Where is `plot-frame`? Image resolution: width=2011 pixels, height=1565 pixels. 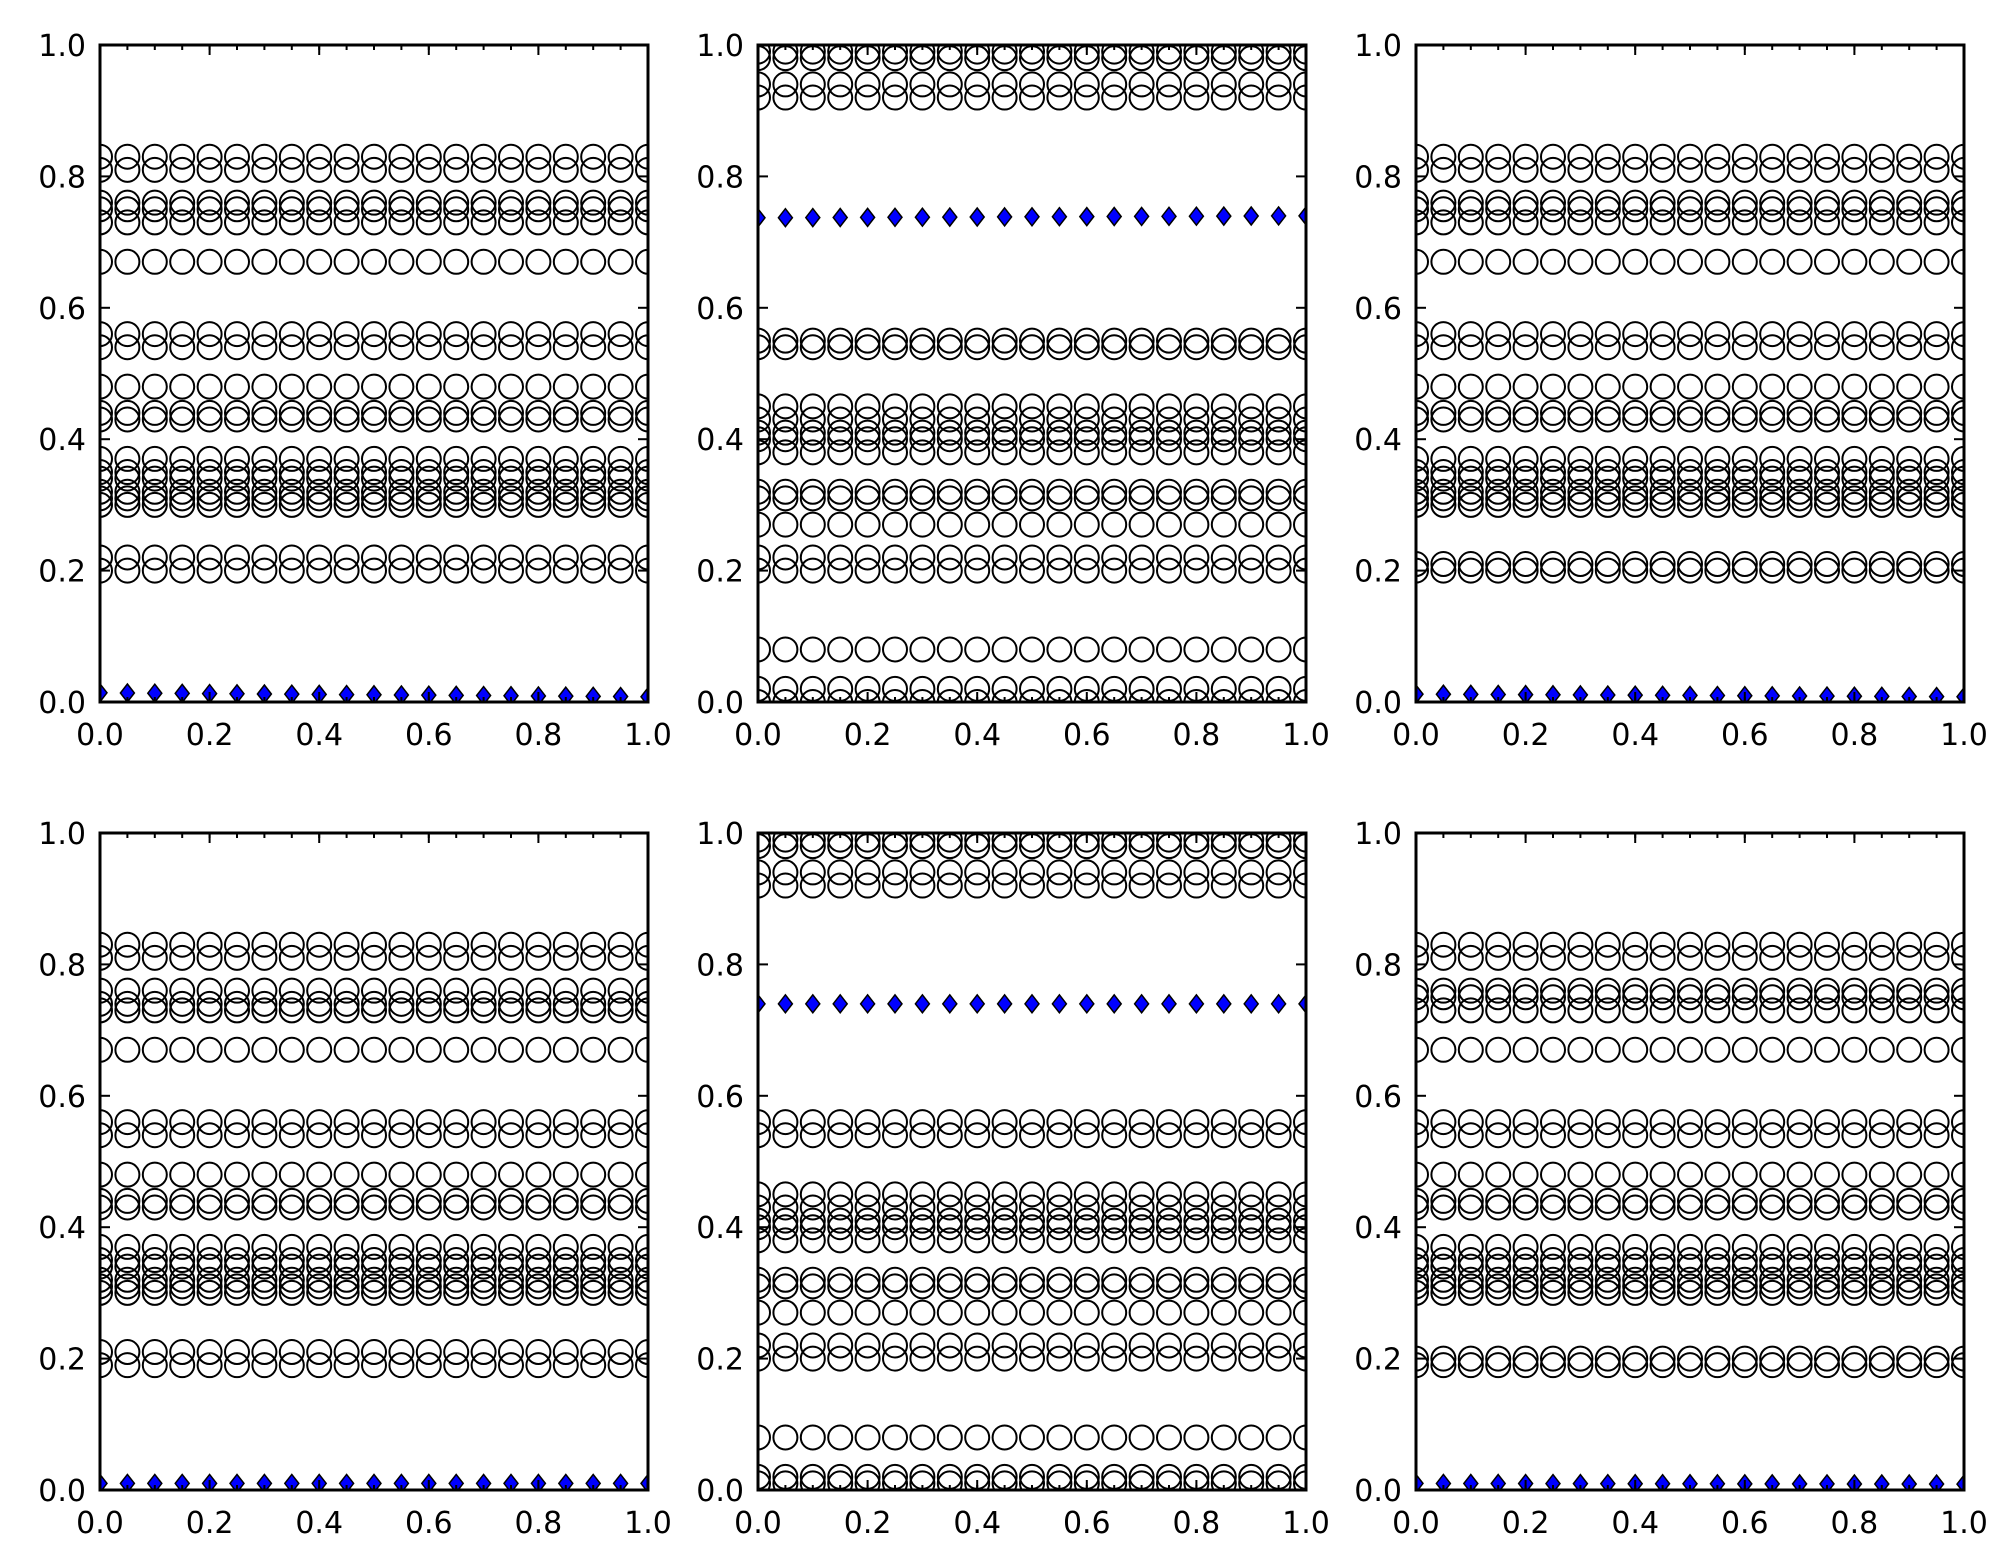 plot-frame is located at coordinates (1032, 1161).